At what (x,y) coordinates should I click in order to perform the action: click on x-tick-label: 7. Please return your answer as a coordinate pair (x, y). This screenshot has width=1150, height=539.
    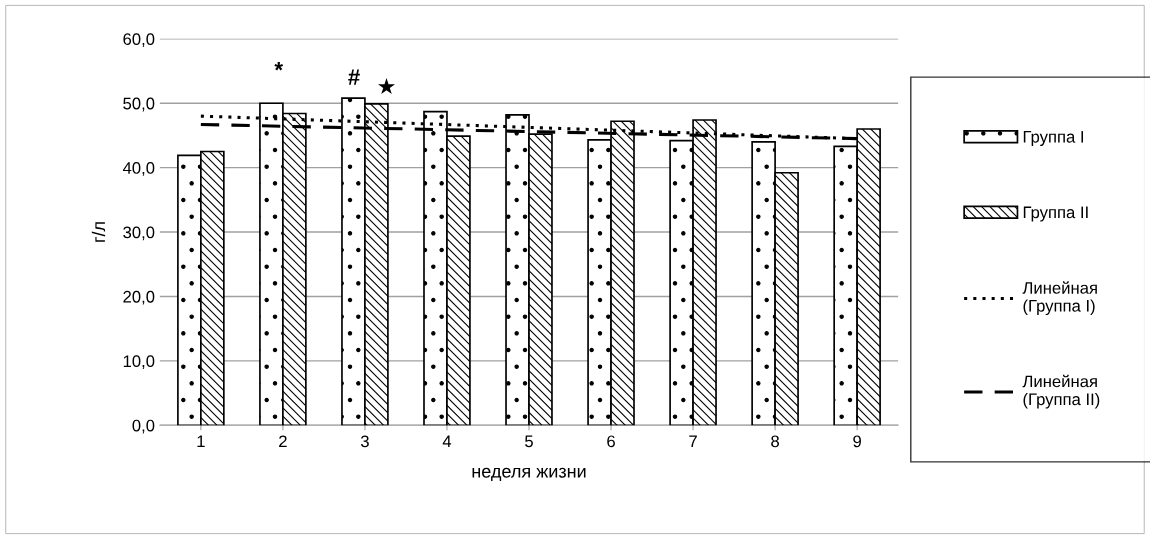
    Looking at the image, I should click on (693, 441).